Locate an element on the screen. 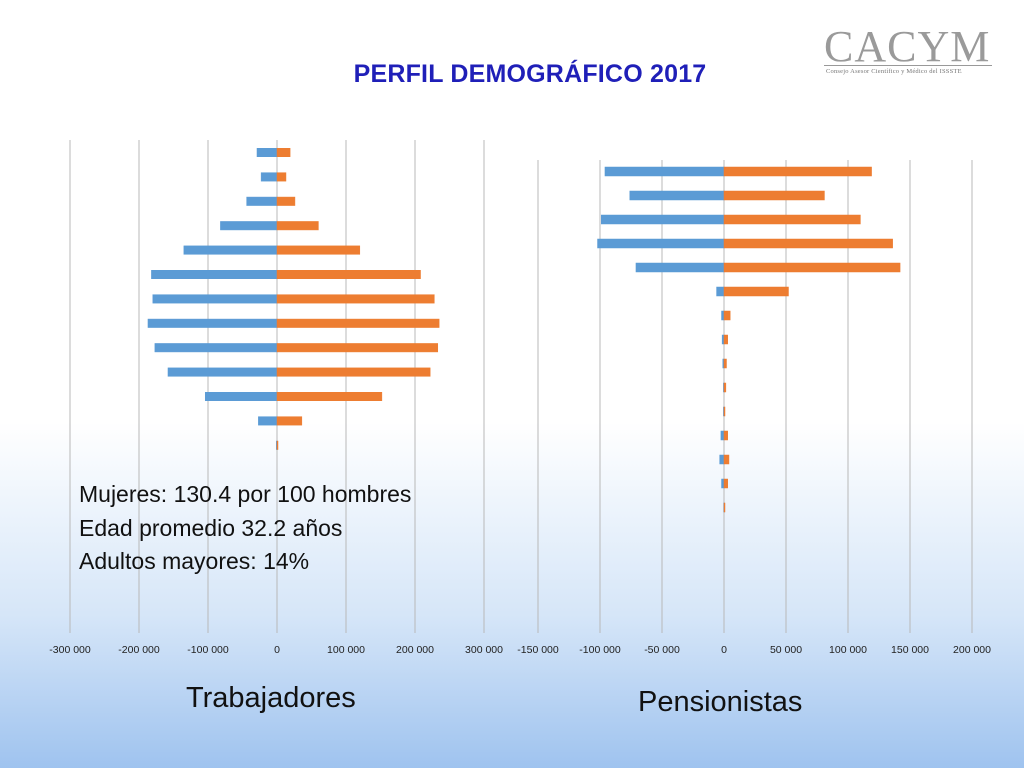  annotation-women-ratio: Mujeres: 130.4 por 100 hombres is located at coordinates (245, 494).